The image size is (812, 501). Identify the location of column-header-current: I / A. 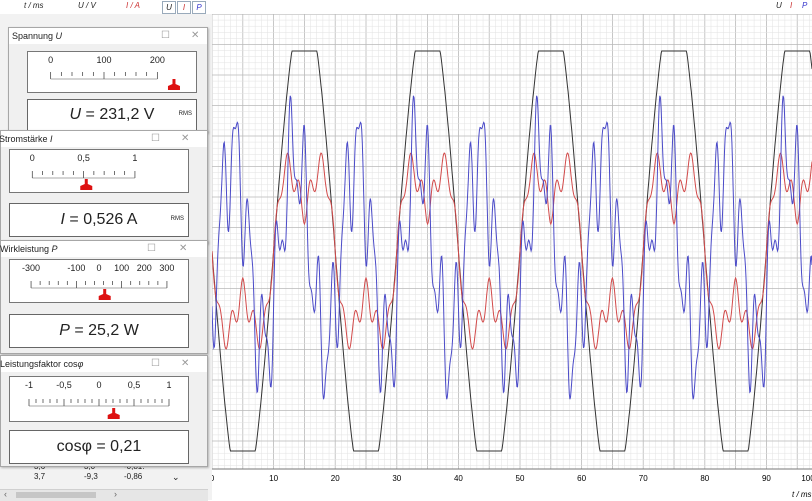
(133, 5).